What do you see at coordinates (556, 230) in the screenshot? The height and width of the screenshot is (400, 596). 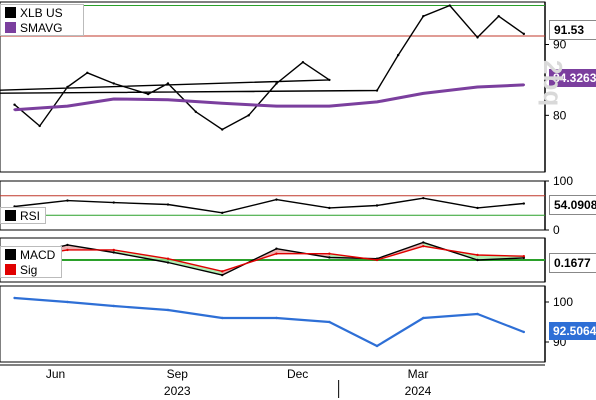 I see `y-tick-label: 0` at bounding box center [556, 230].